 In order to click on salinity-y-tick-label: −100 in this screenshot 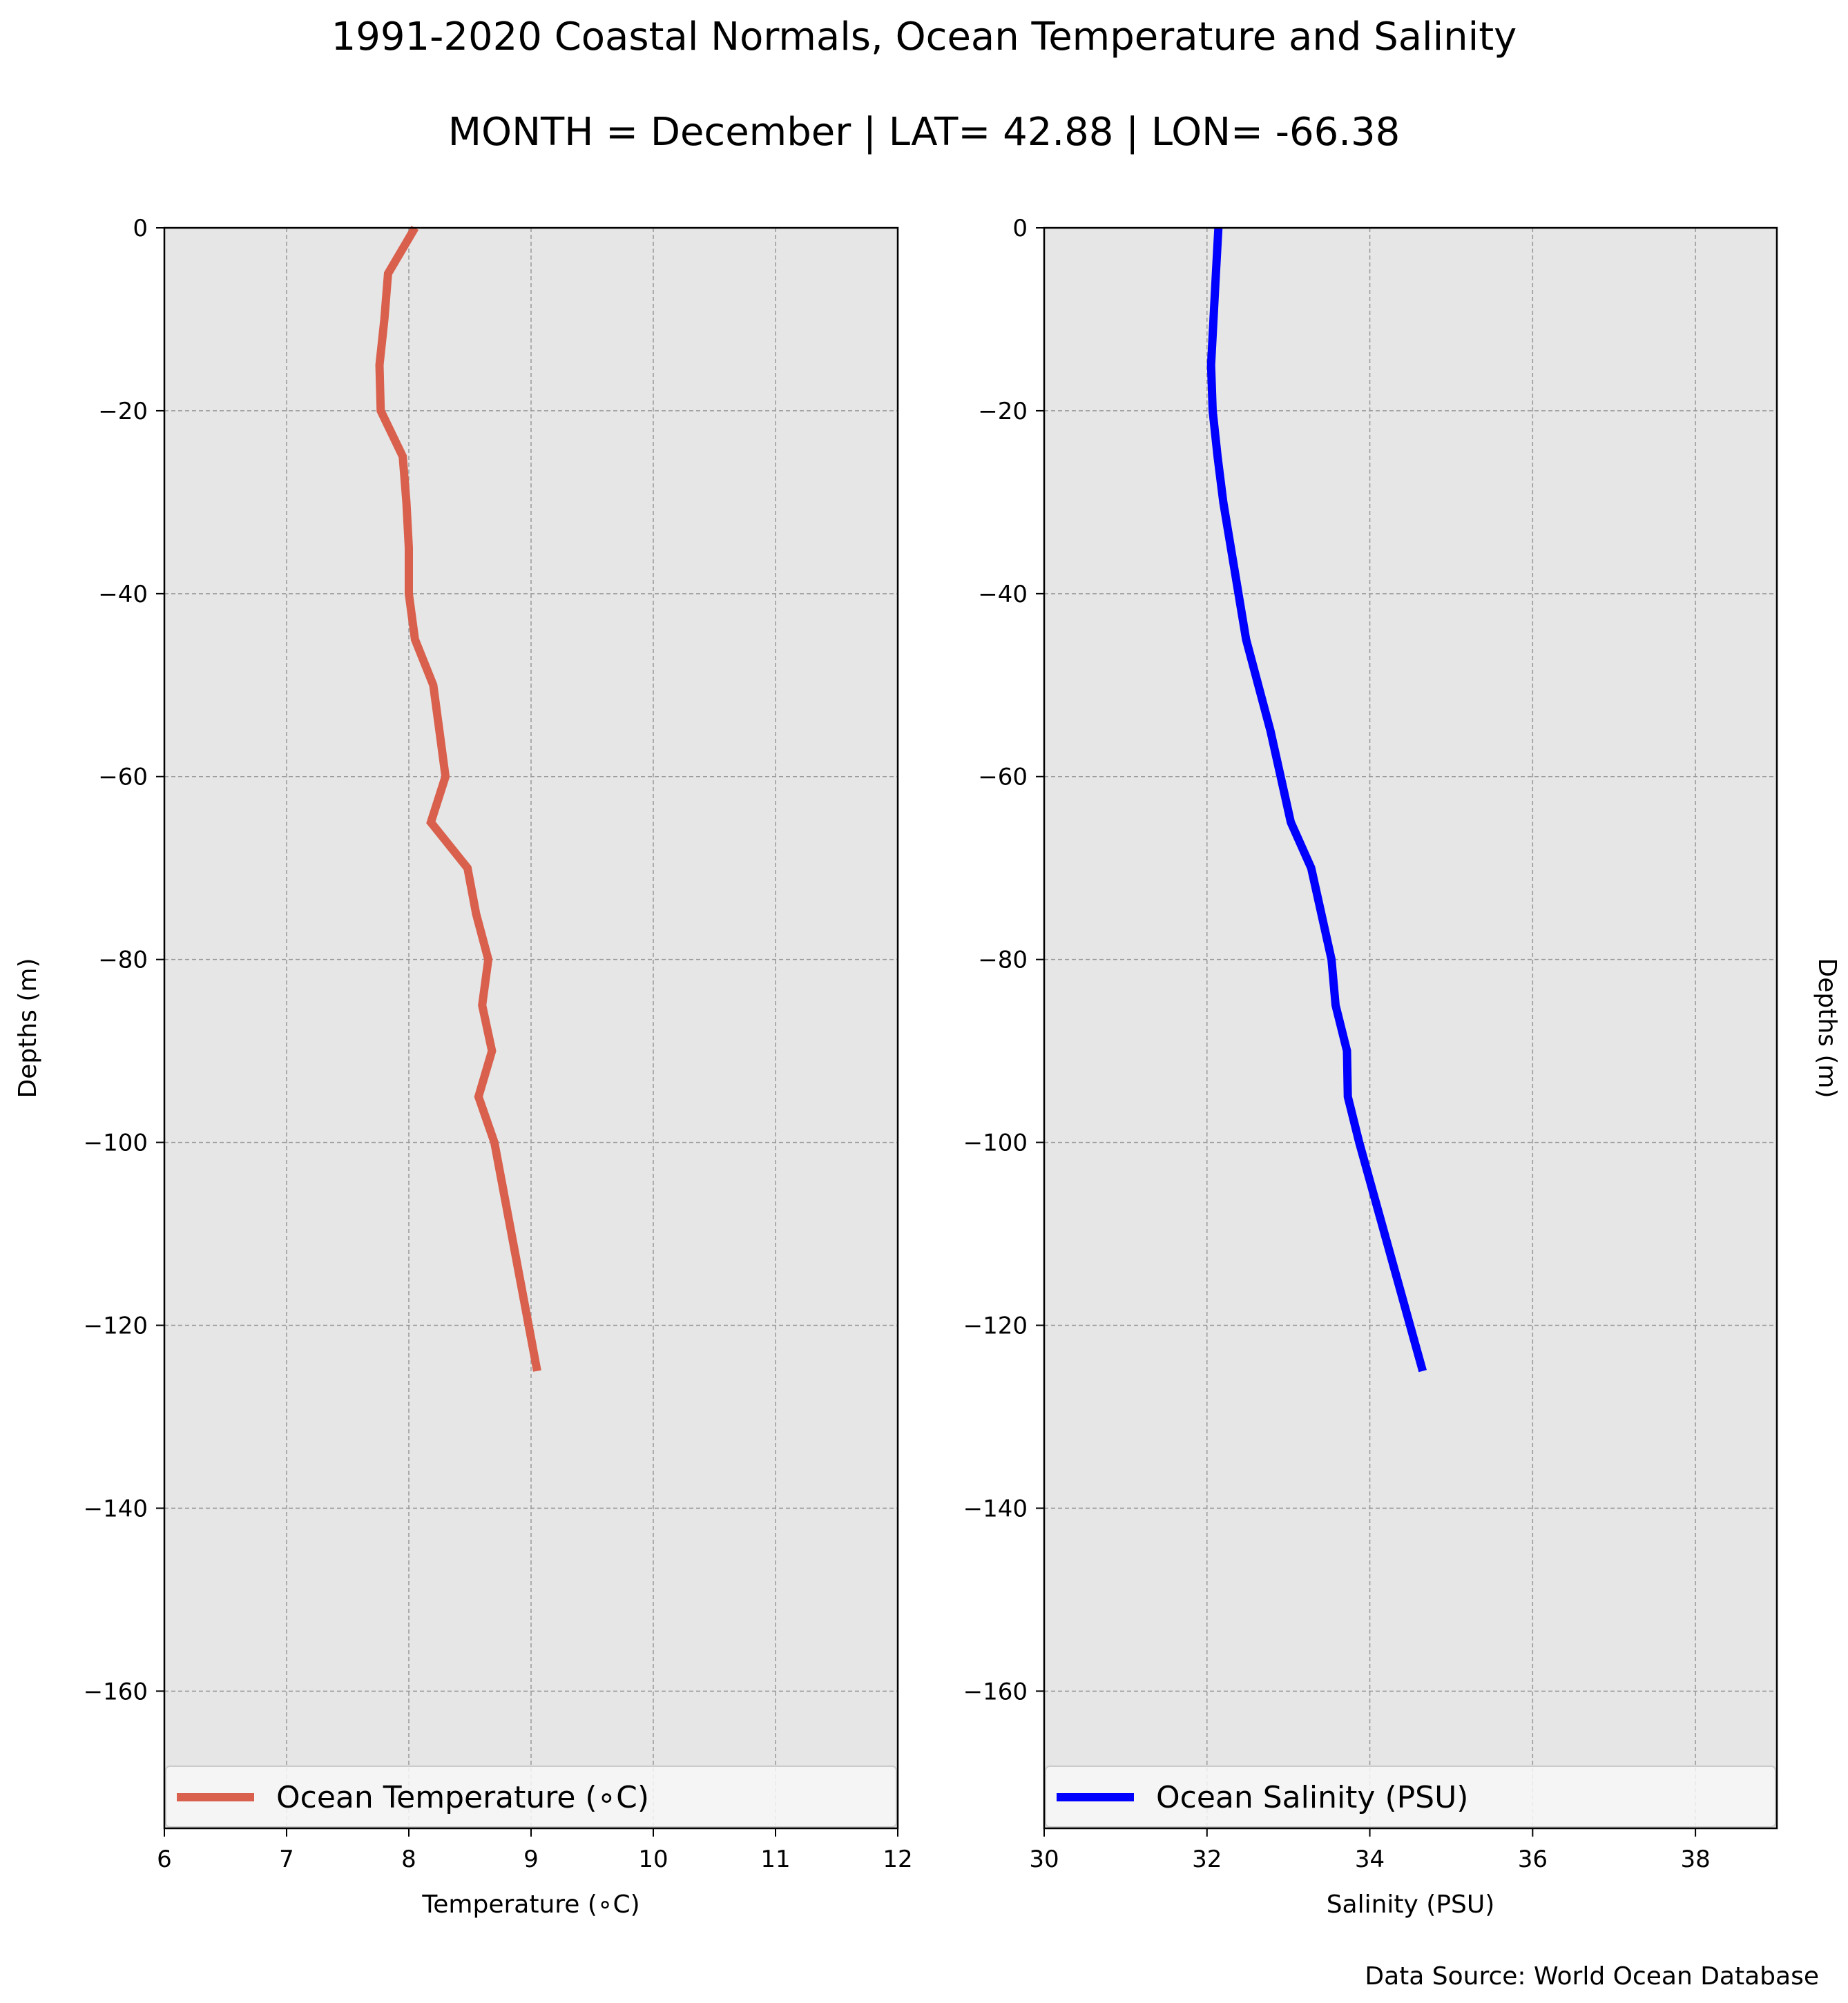, I will do `click(995, 1144)`.